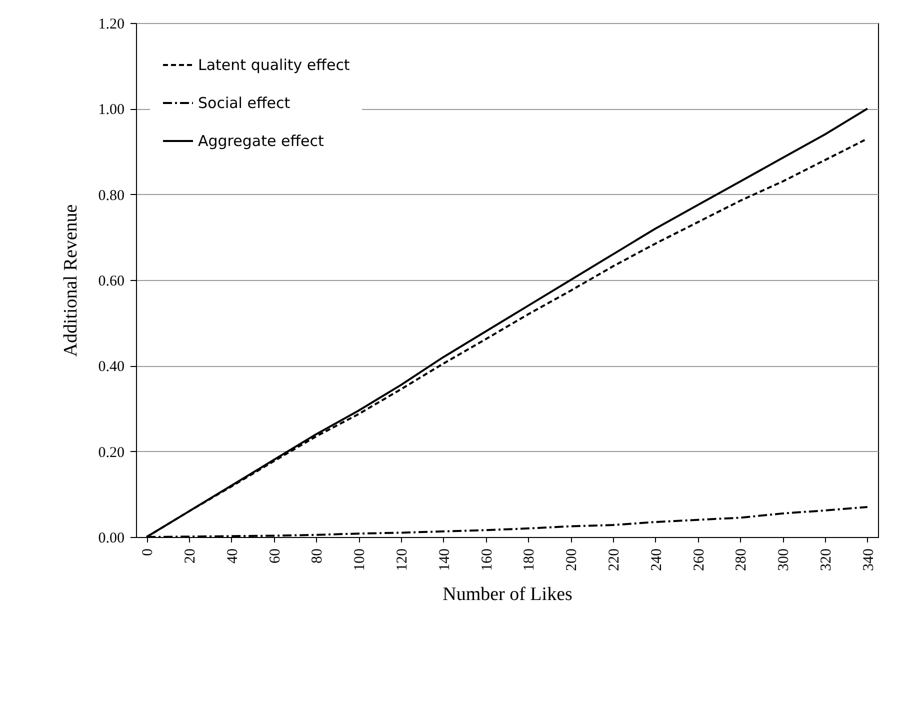 The height and width of the screenshot is (702, 902). What do you see at coordinates (111, 538) in the screenshot?
I see `y-tick-label: 0.00` at bounding box center [111, 538].